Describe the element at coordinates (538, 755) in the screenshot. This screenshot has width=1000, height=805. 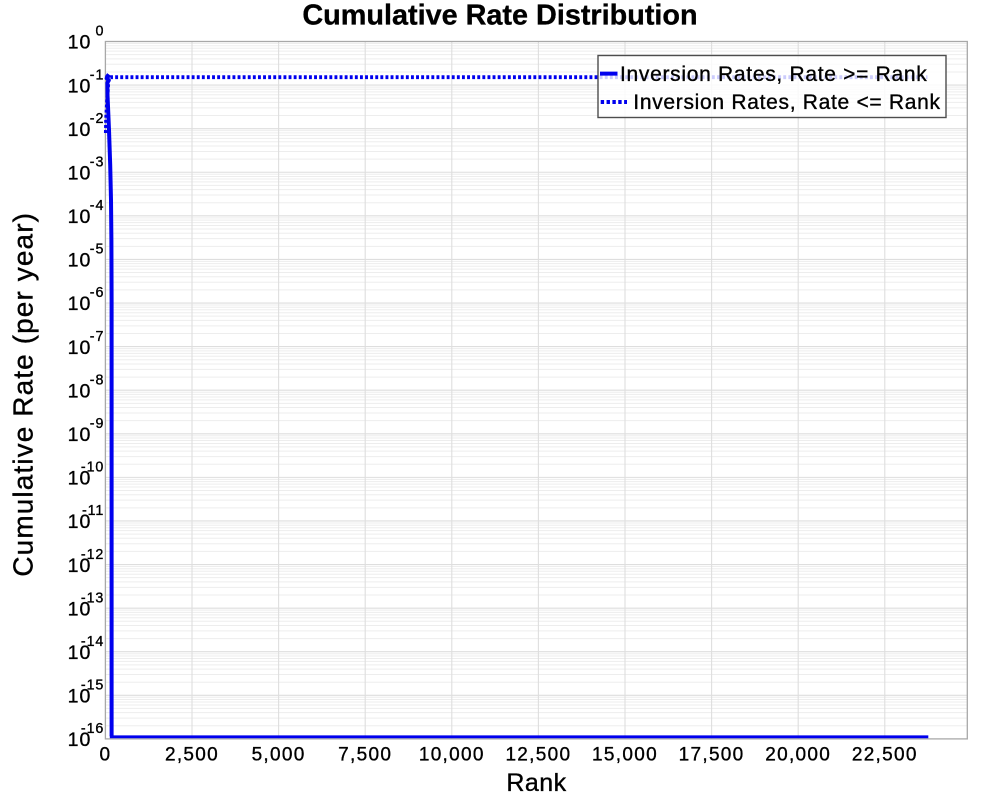
I see `svg-text: 12,500` at that location.